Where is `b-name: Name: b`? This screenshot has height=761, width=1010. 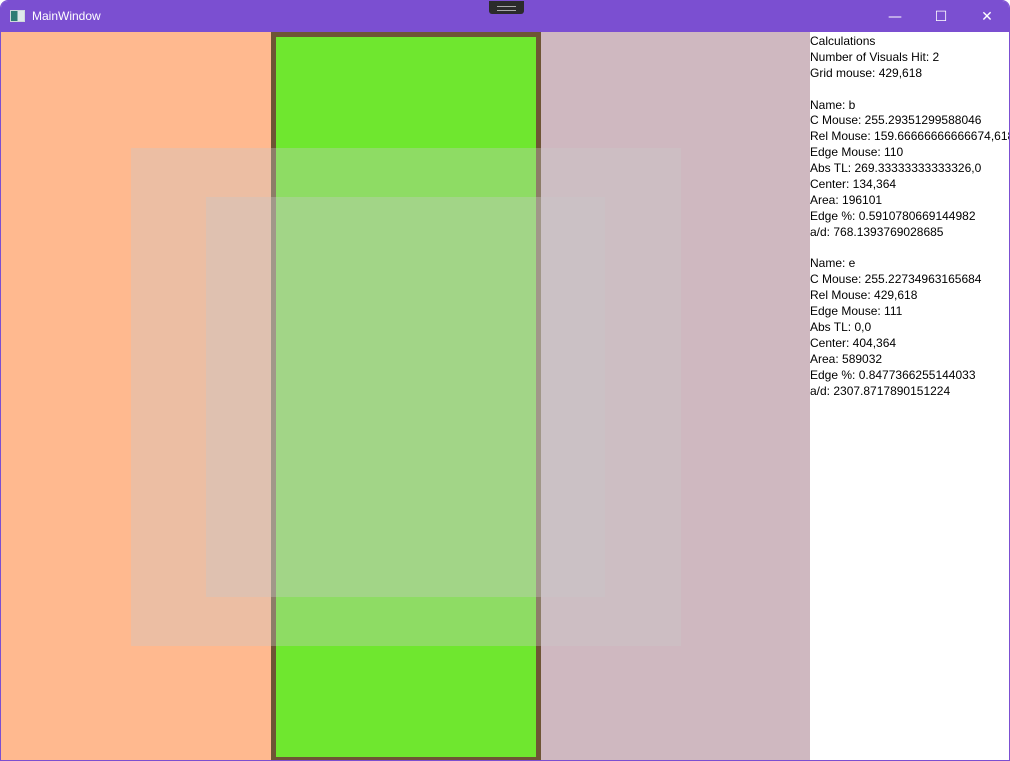
b-name: Name: b is located at coordinates (833, 104).